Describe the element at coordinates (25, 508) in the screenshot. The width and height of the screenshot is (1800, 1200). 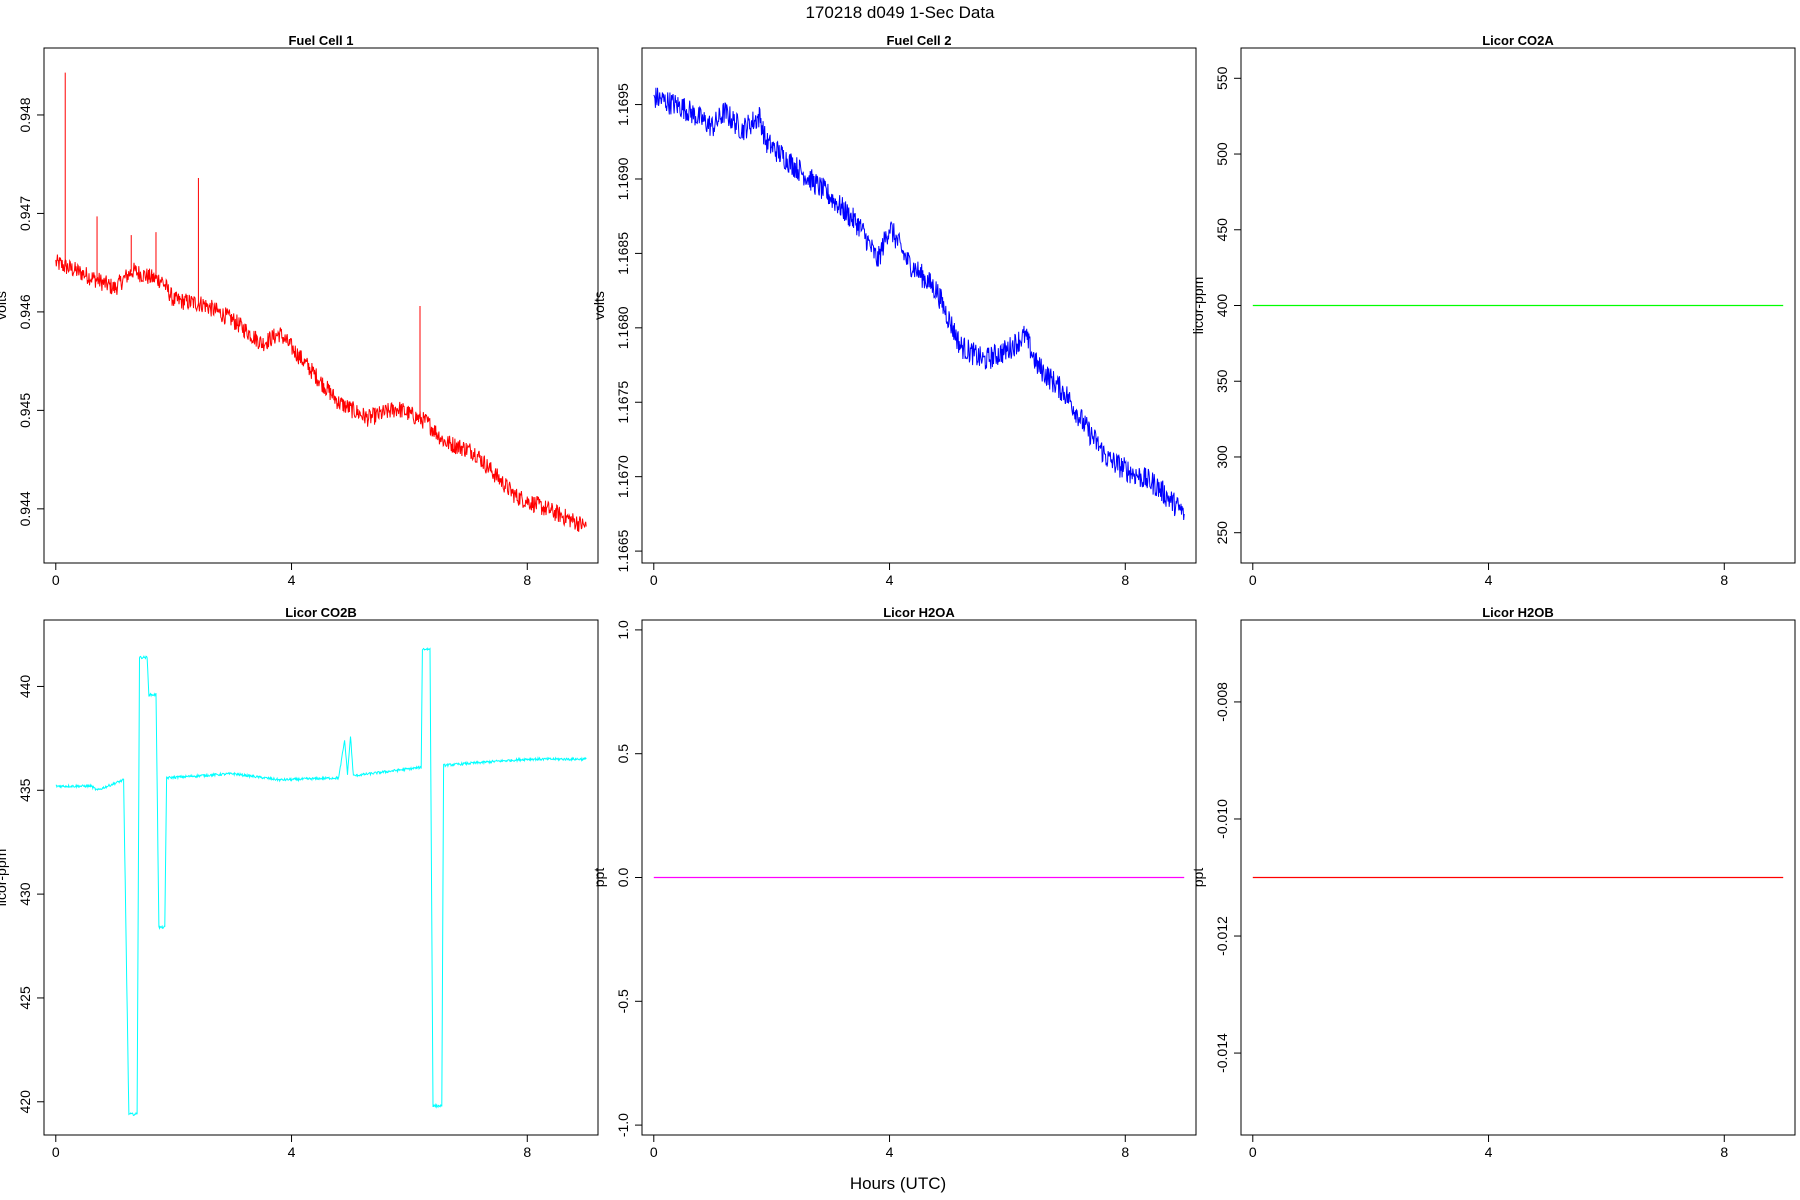
I see `y-tick-label: 0.944` at that location.